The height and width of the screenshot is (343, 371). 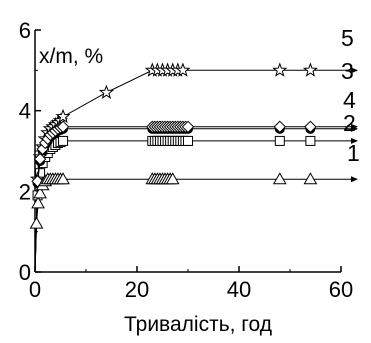 What do you see at coordinates (25, 111) in the screenshot?
I see `y-tick-label: 4` at bounding box center [25, 111].